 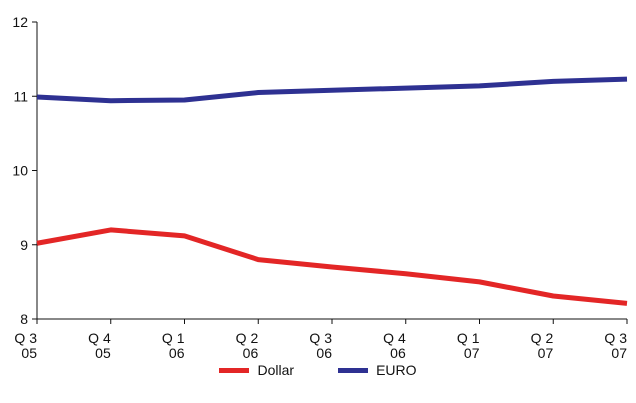 I want to click on legend-swatch-dollar, so click(x=234, y=370).